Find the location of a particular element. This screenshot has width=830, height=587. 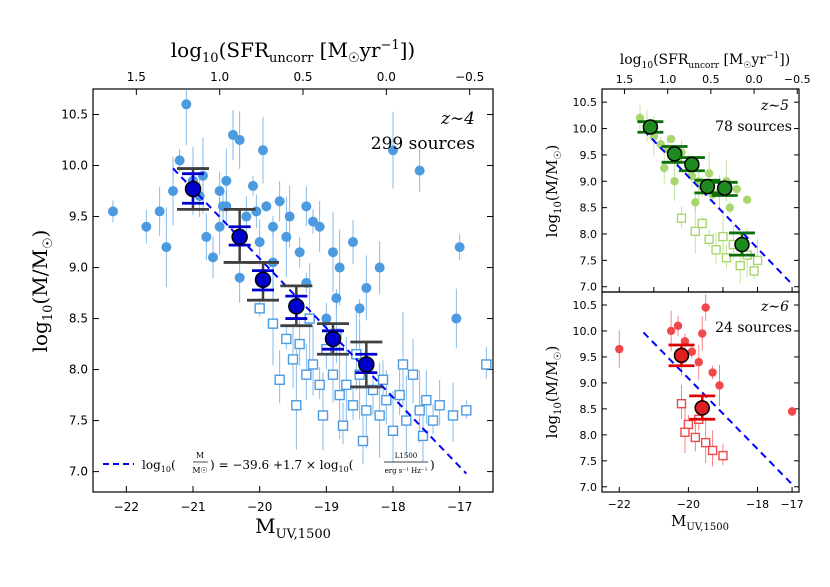

z6-xtick-label: −17 is located at coordinates (791, 504).